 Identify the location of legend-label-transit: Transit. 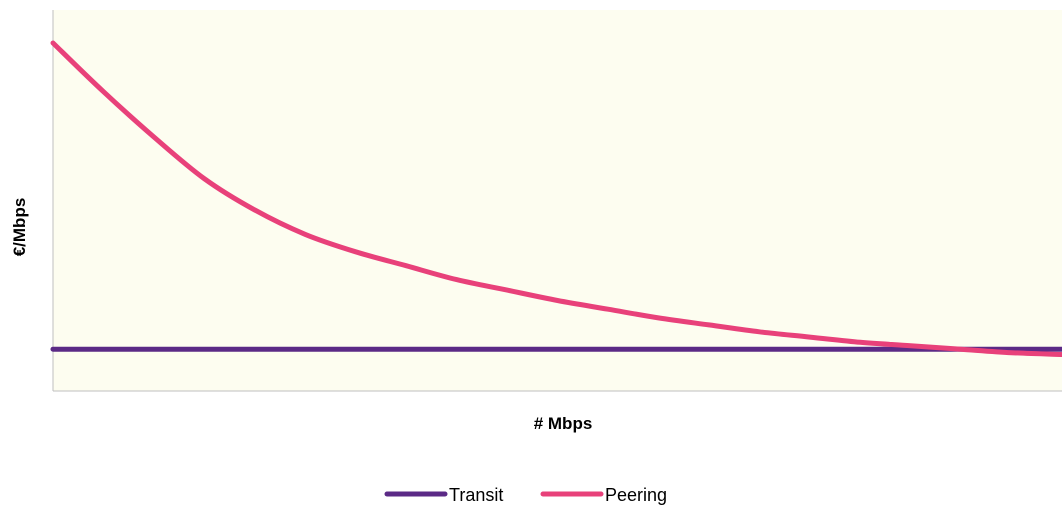
(476, 495).